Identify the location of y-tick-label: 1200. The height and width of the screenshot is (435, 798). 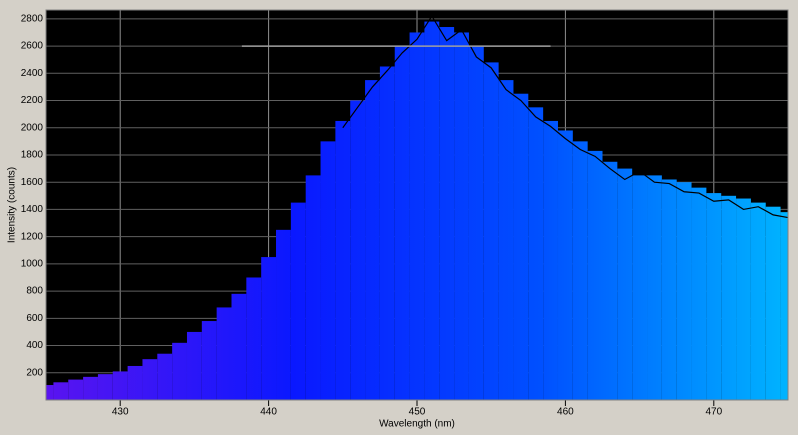
(32, 236).